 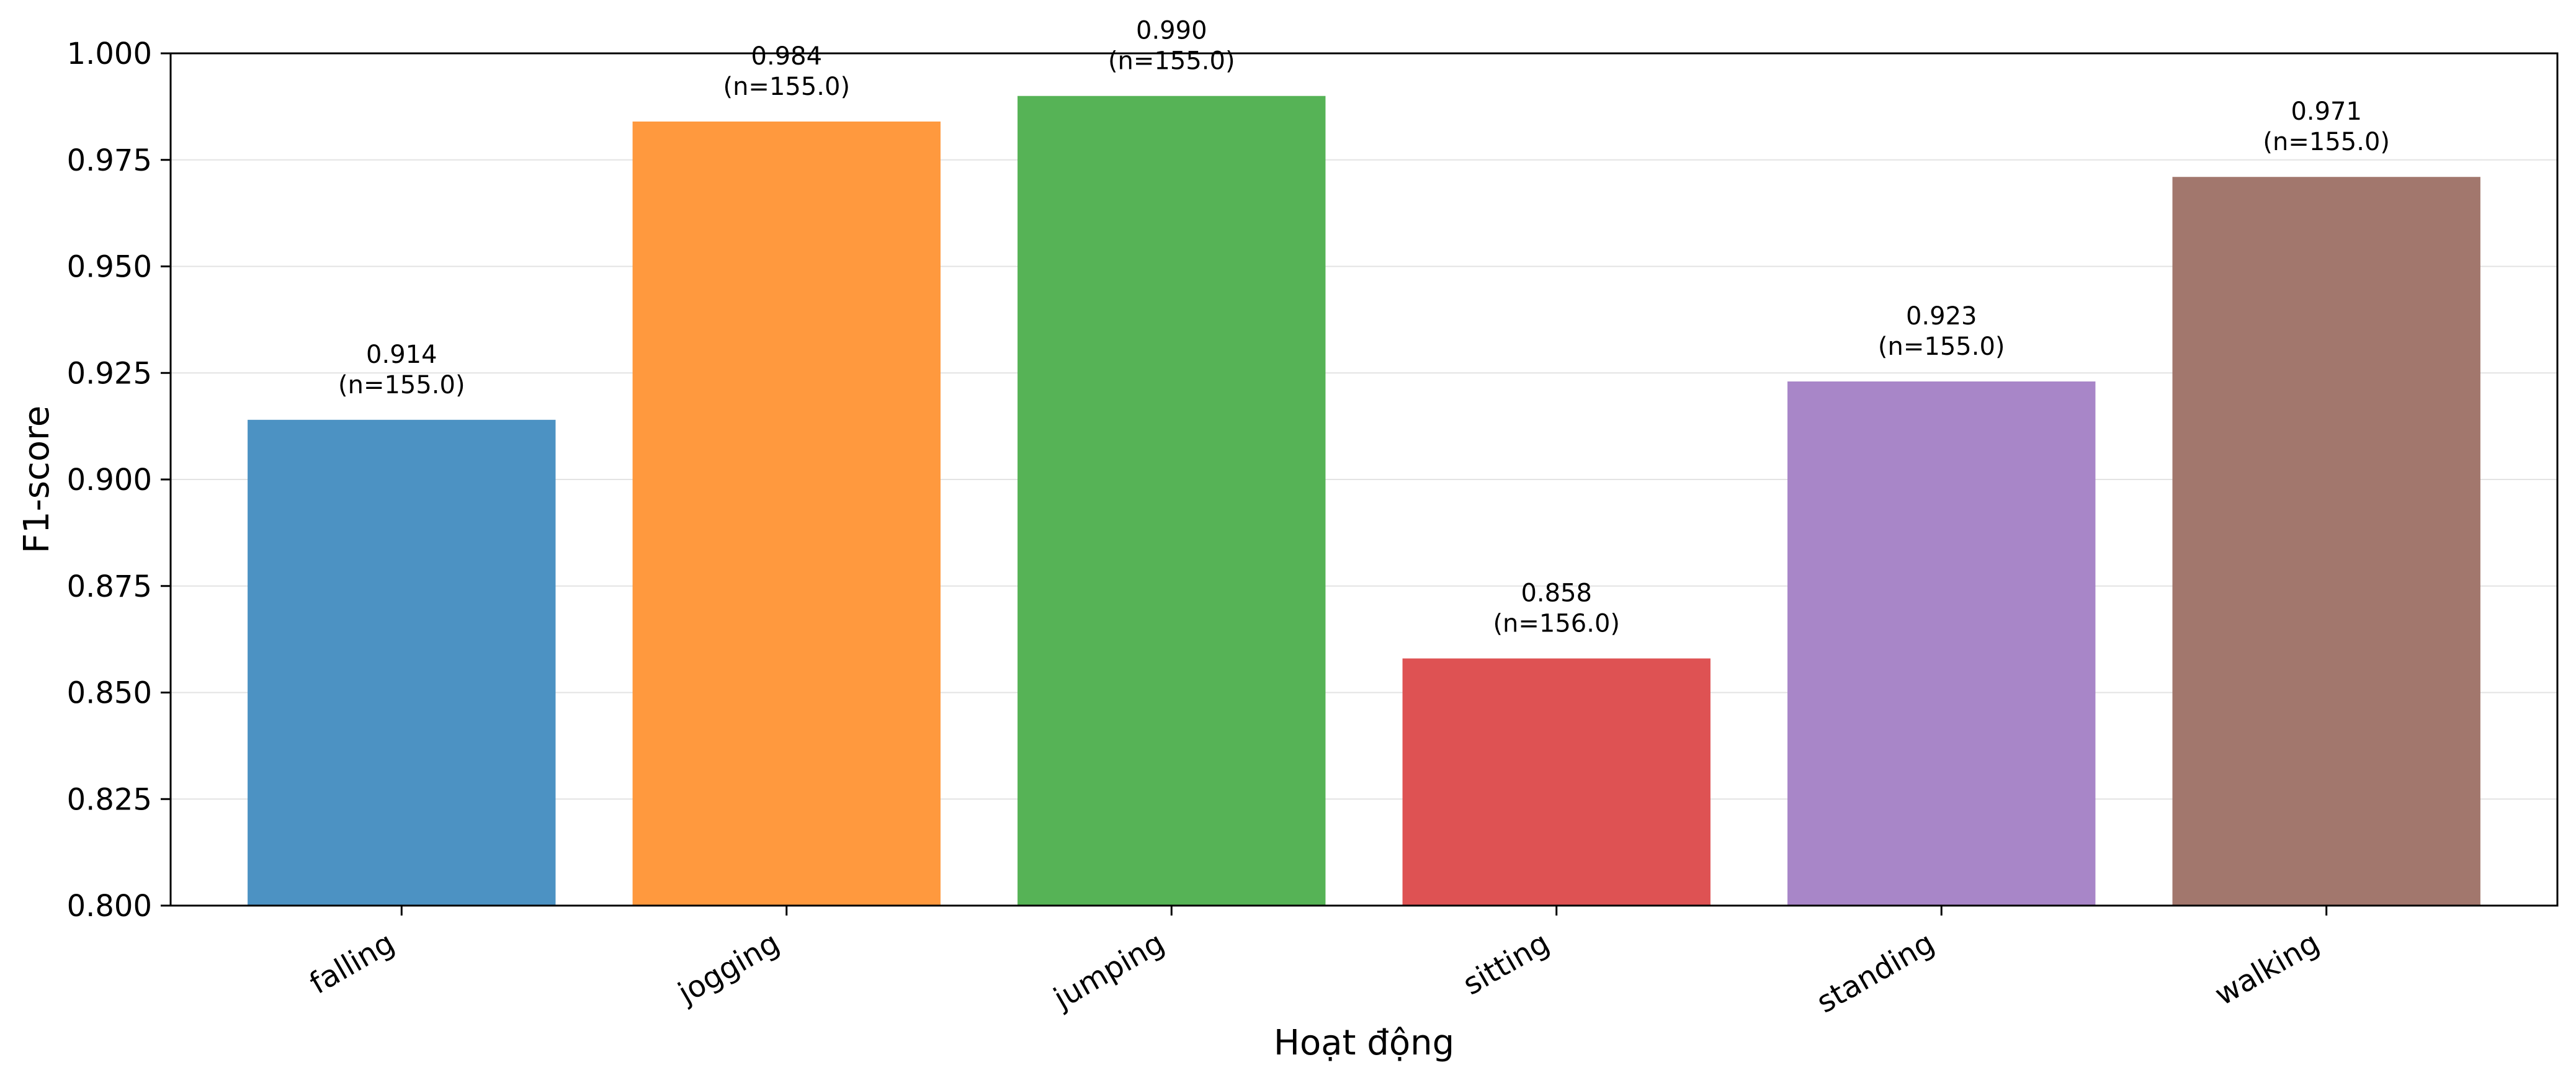 What do you see at coordinates (352, 963) in the screenshot?
I see `x-tick-label: falling` at bounding box center [352, 963].